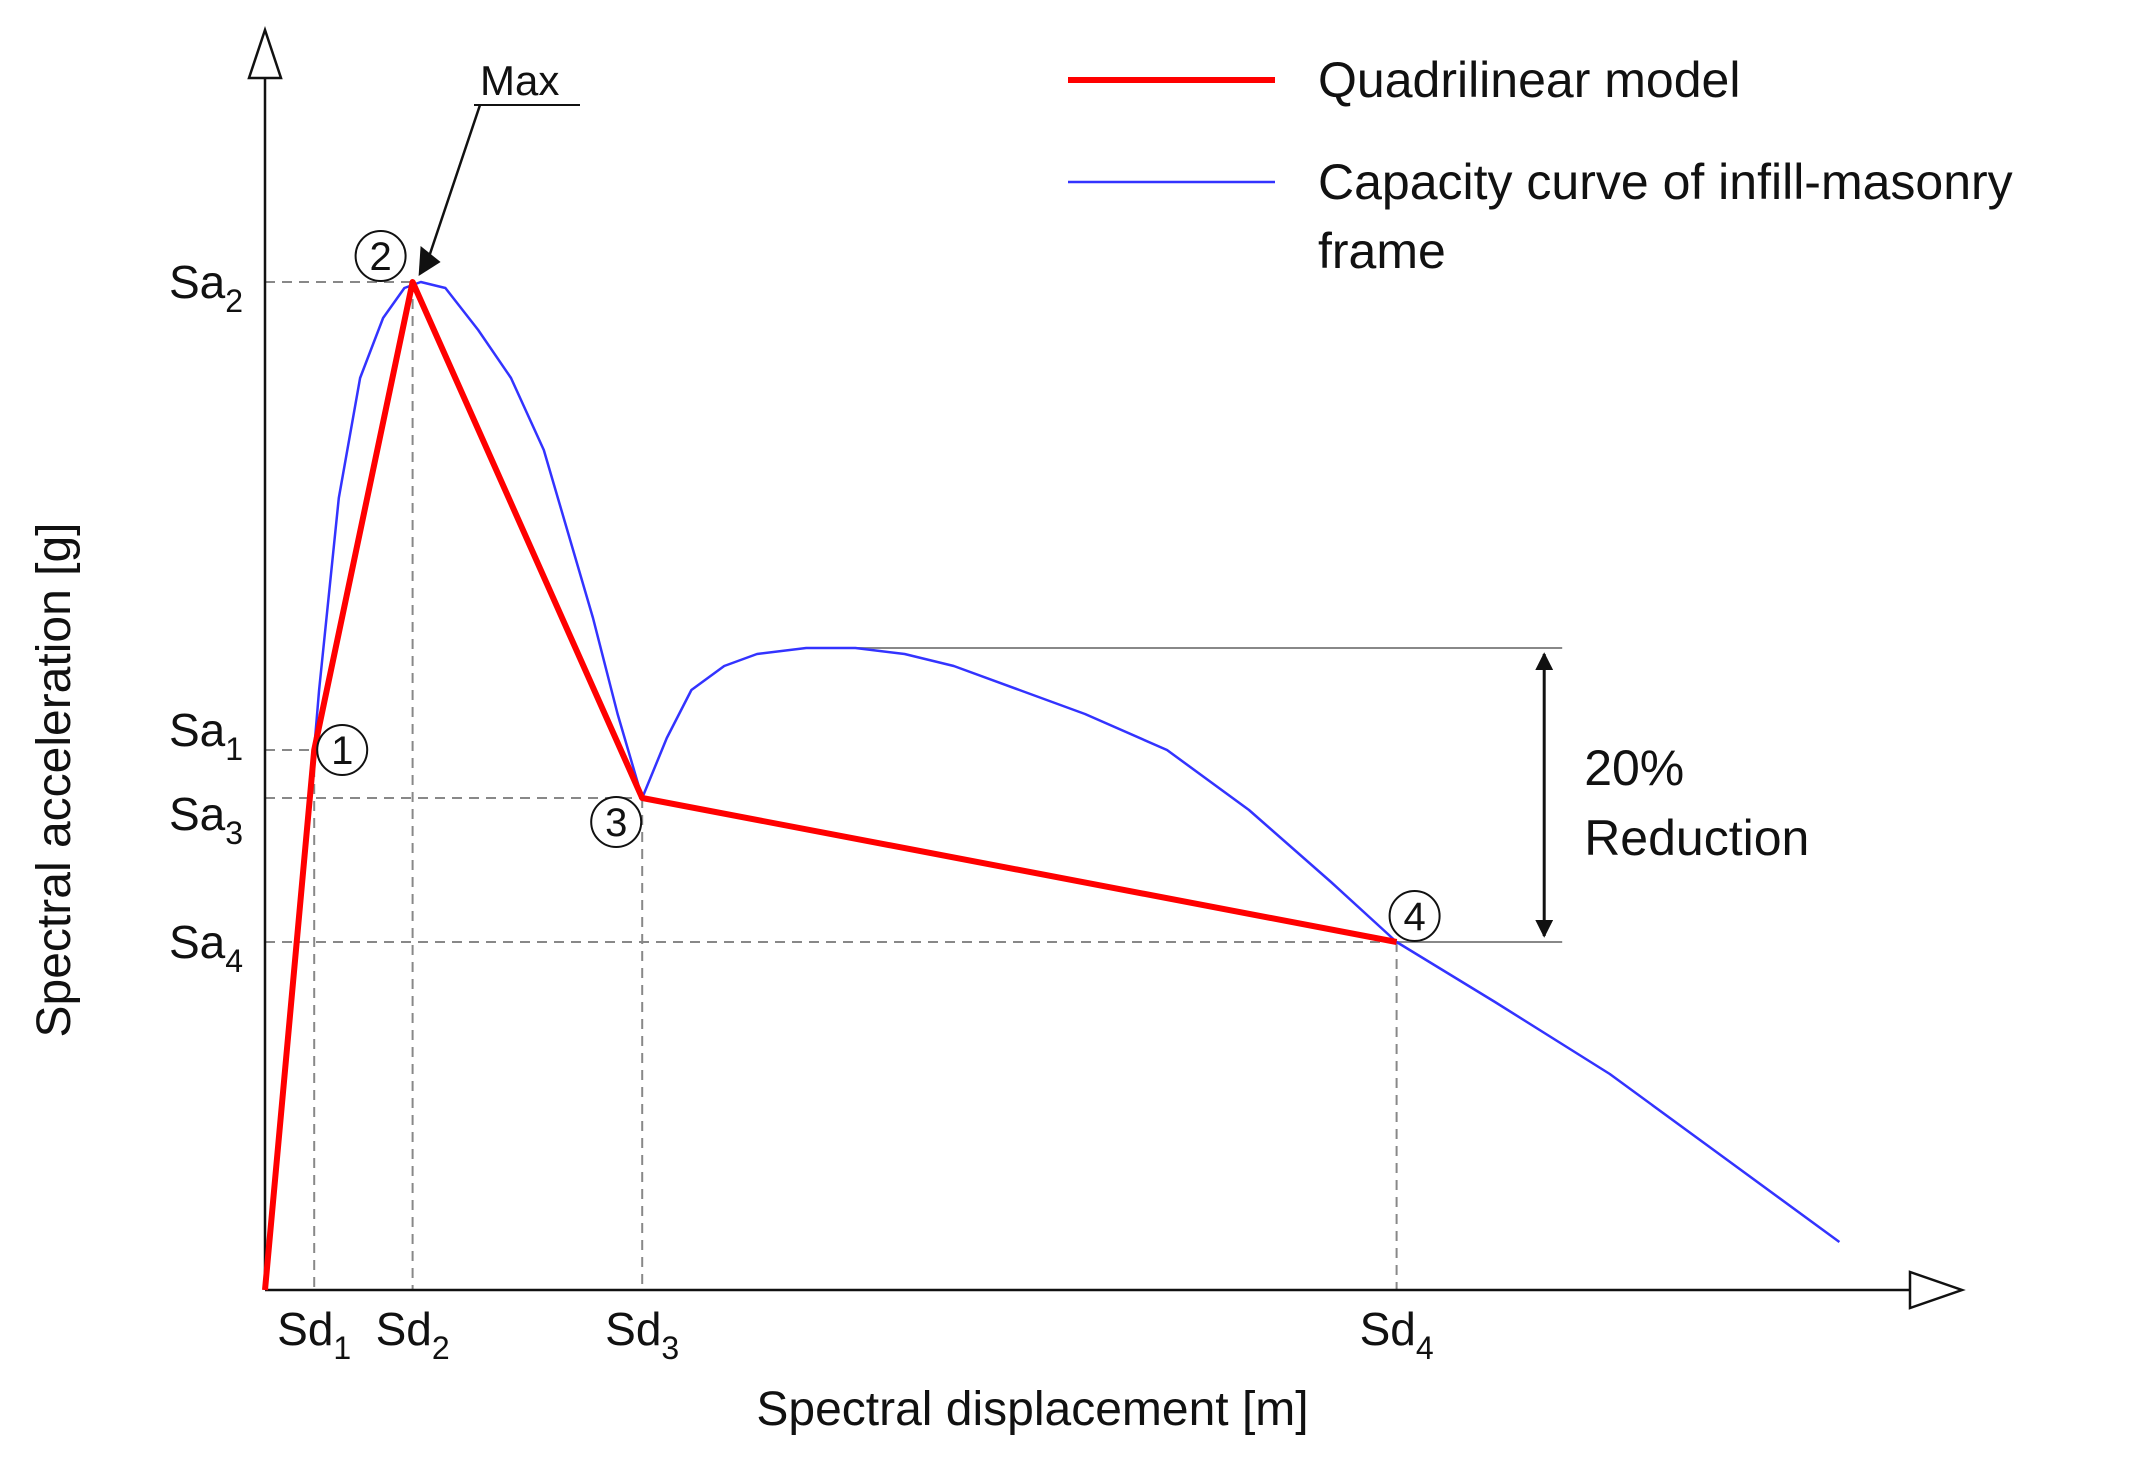  I want to click on x-axis-title: Spectral displacement [m], so click(1032, 1409).